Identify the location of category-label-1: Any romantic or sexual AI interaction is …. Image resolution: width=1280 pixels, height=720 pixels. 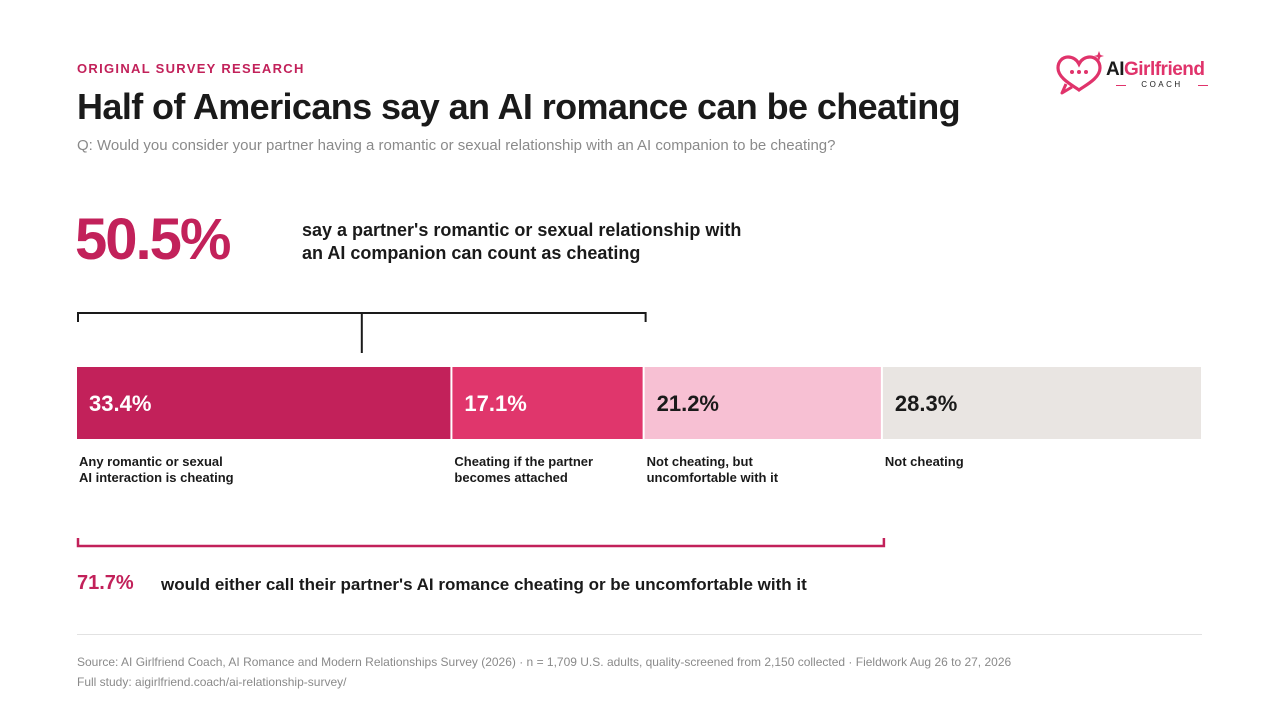
(156, 469).